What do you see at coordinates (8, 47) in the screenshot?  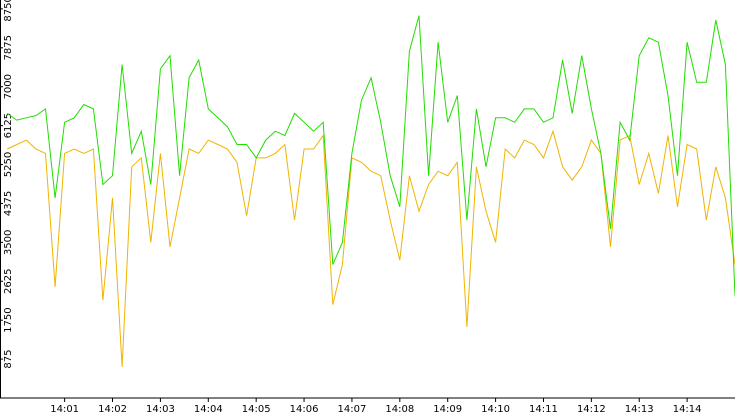 I see `y-tick-label: 7875` at bounding box center [8, 47].